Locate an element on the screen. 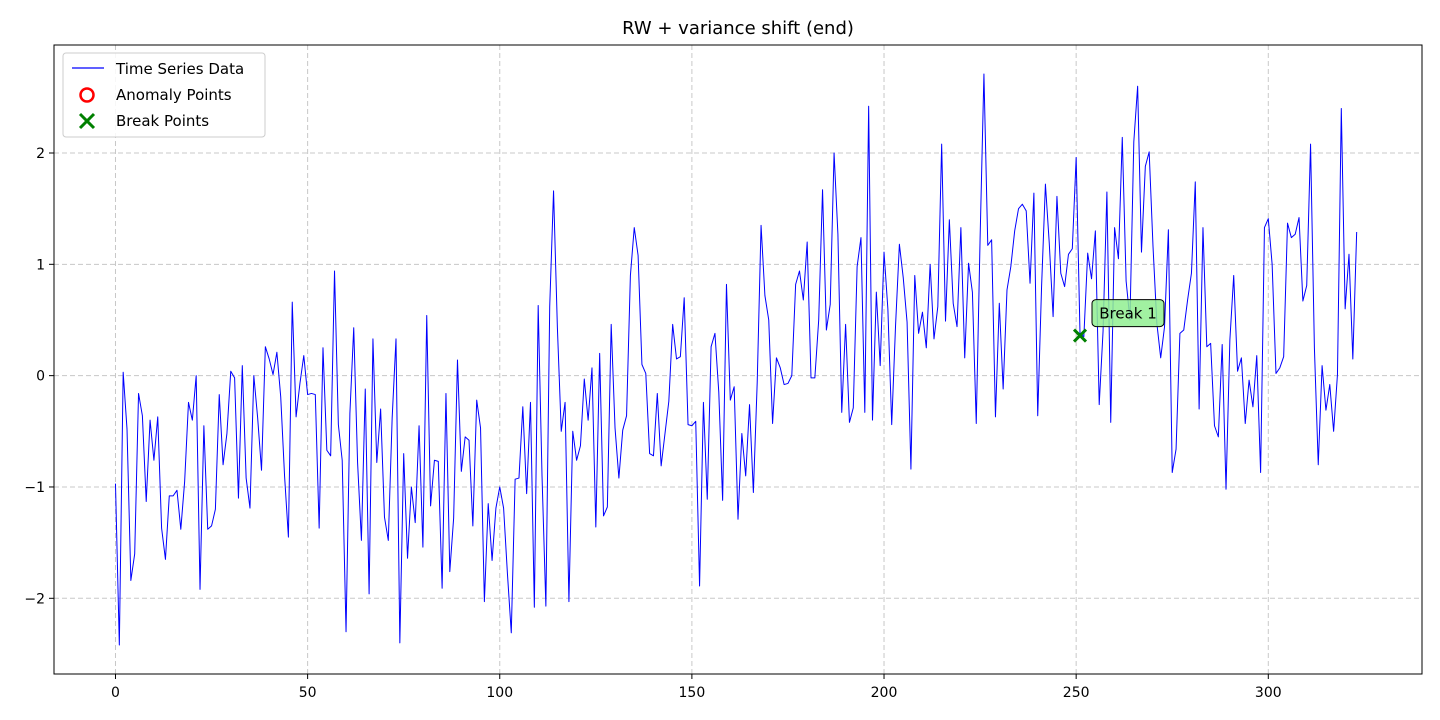 The width and height of the screenshot is (1440, 720). y-axis-ticks: −2 −1 0 1 2 is located at coordinates (39, 376).